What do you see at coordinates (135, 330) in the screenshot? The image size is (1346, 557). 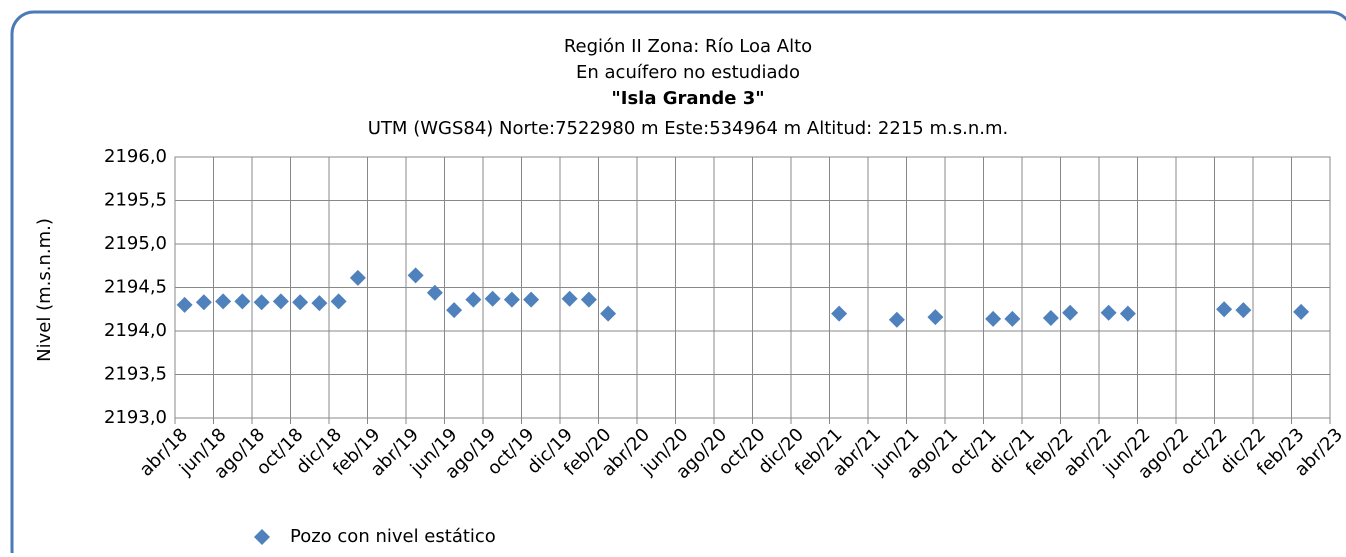 I see `y-tick-label: 2194,0` at bounding box center [135, 330].